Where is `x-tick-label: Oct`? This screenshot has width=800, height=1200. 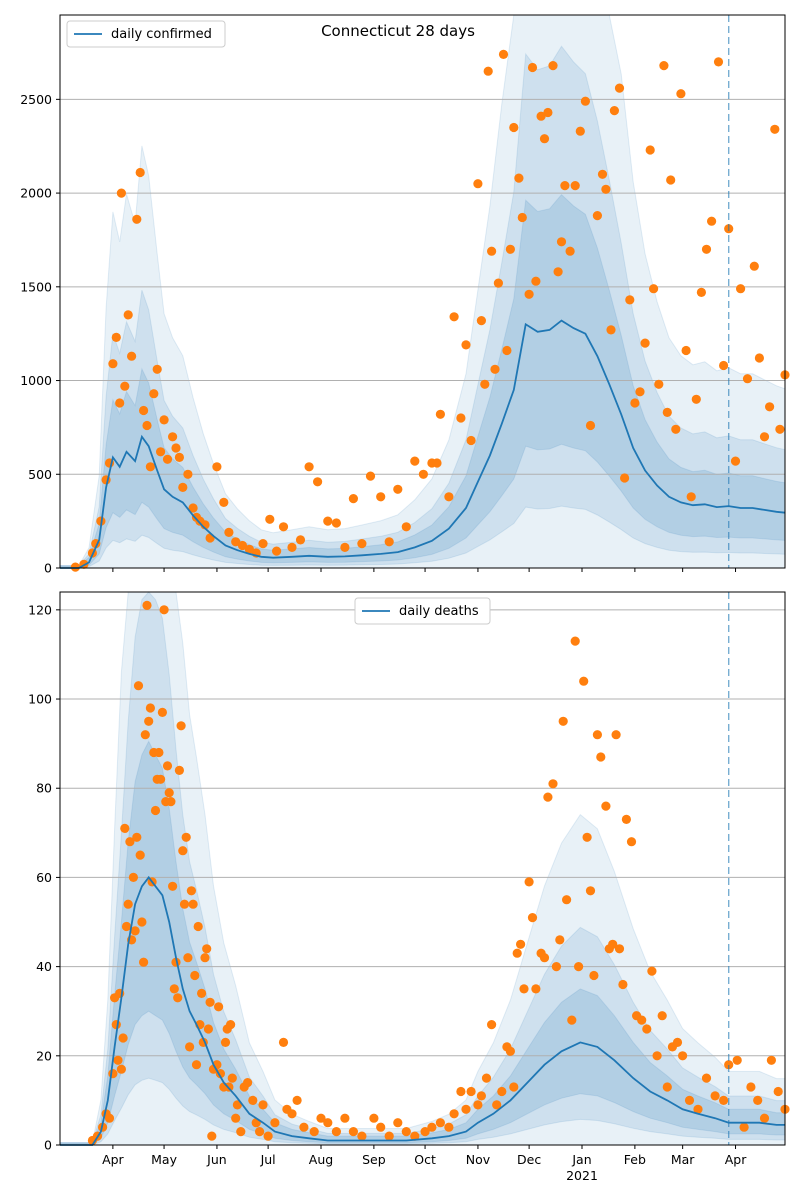
x-tick-label: Oct is located at coordinates (425, 1159).